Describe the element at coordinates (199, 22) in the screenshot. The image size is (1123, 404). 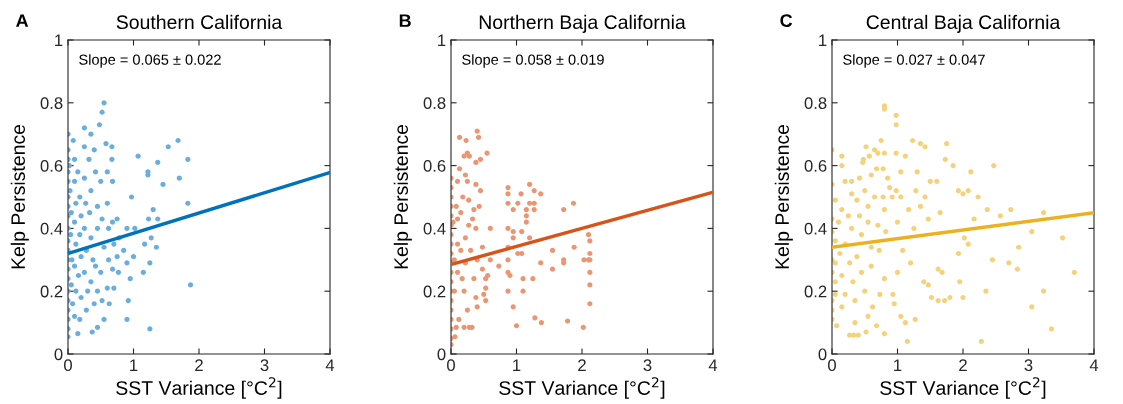
I see `chart-title: Southern California` at that location.